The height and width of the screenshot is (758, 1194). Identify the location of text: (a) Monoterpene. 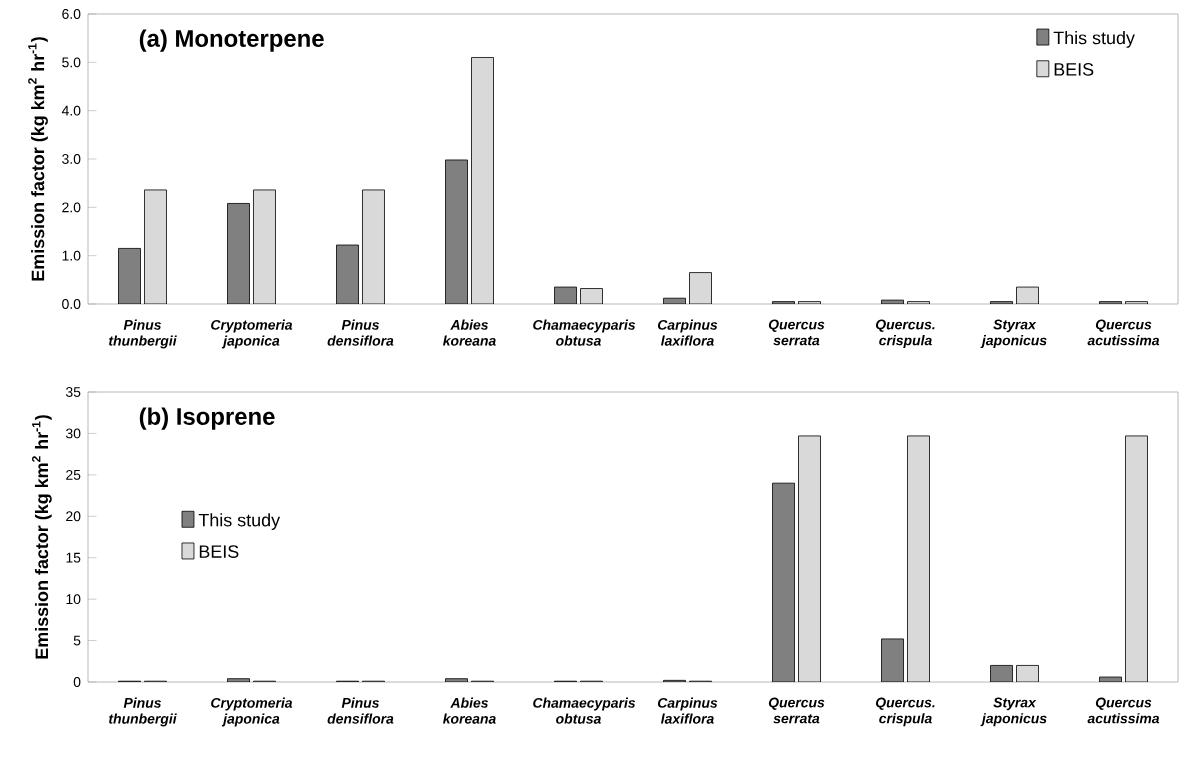
(231, 40).